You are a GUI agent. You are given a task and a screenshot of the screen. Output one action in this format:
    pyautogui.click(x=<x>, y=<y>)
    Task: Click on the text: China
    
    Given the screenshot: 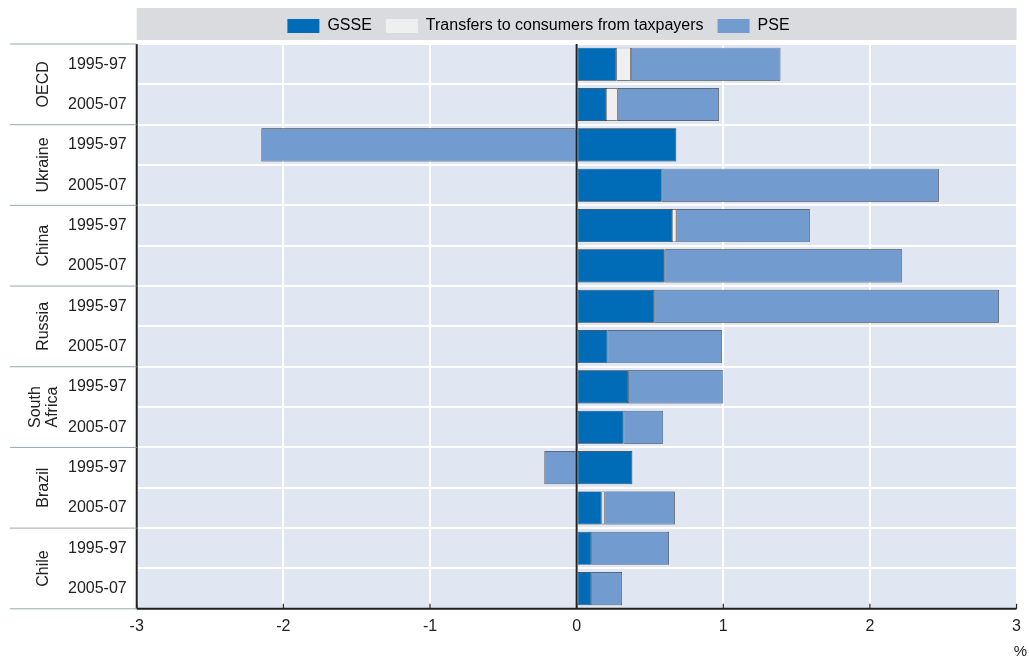 What is the action you would take?
    pyautogui.click(x=43, y=245)
    